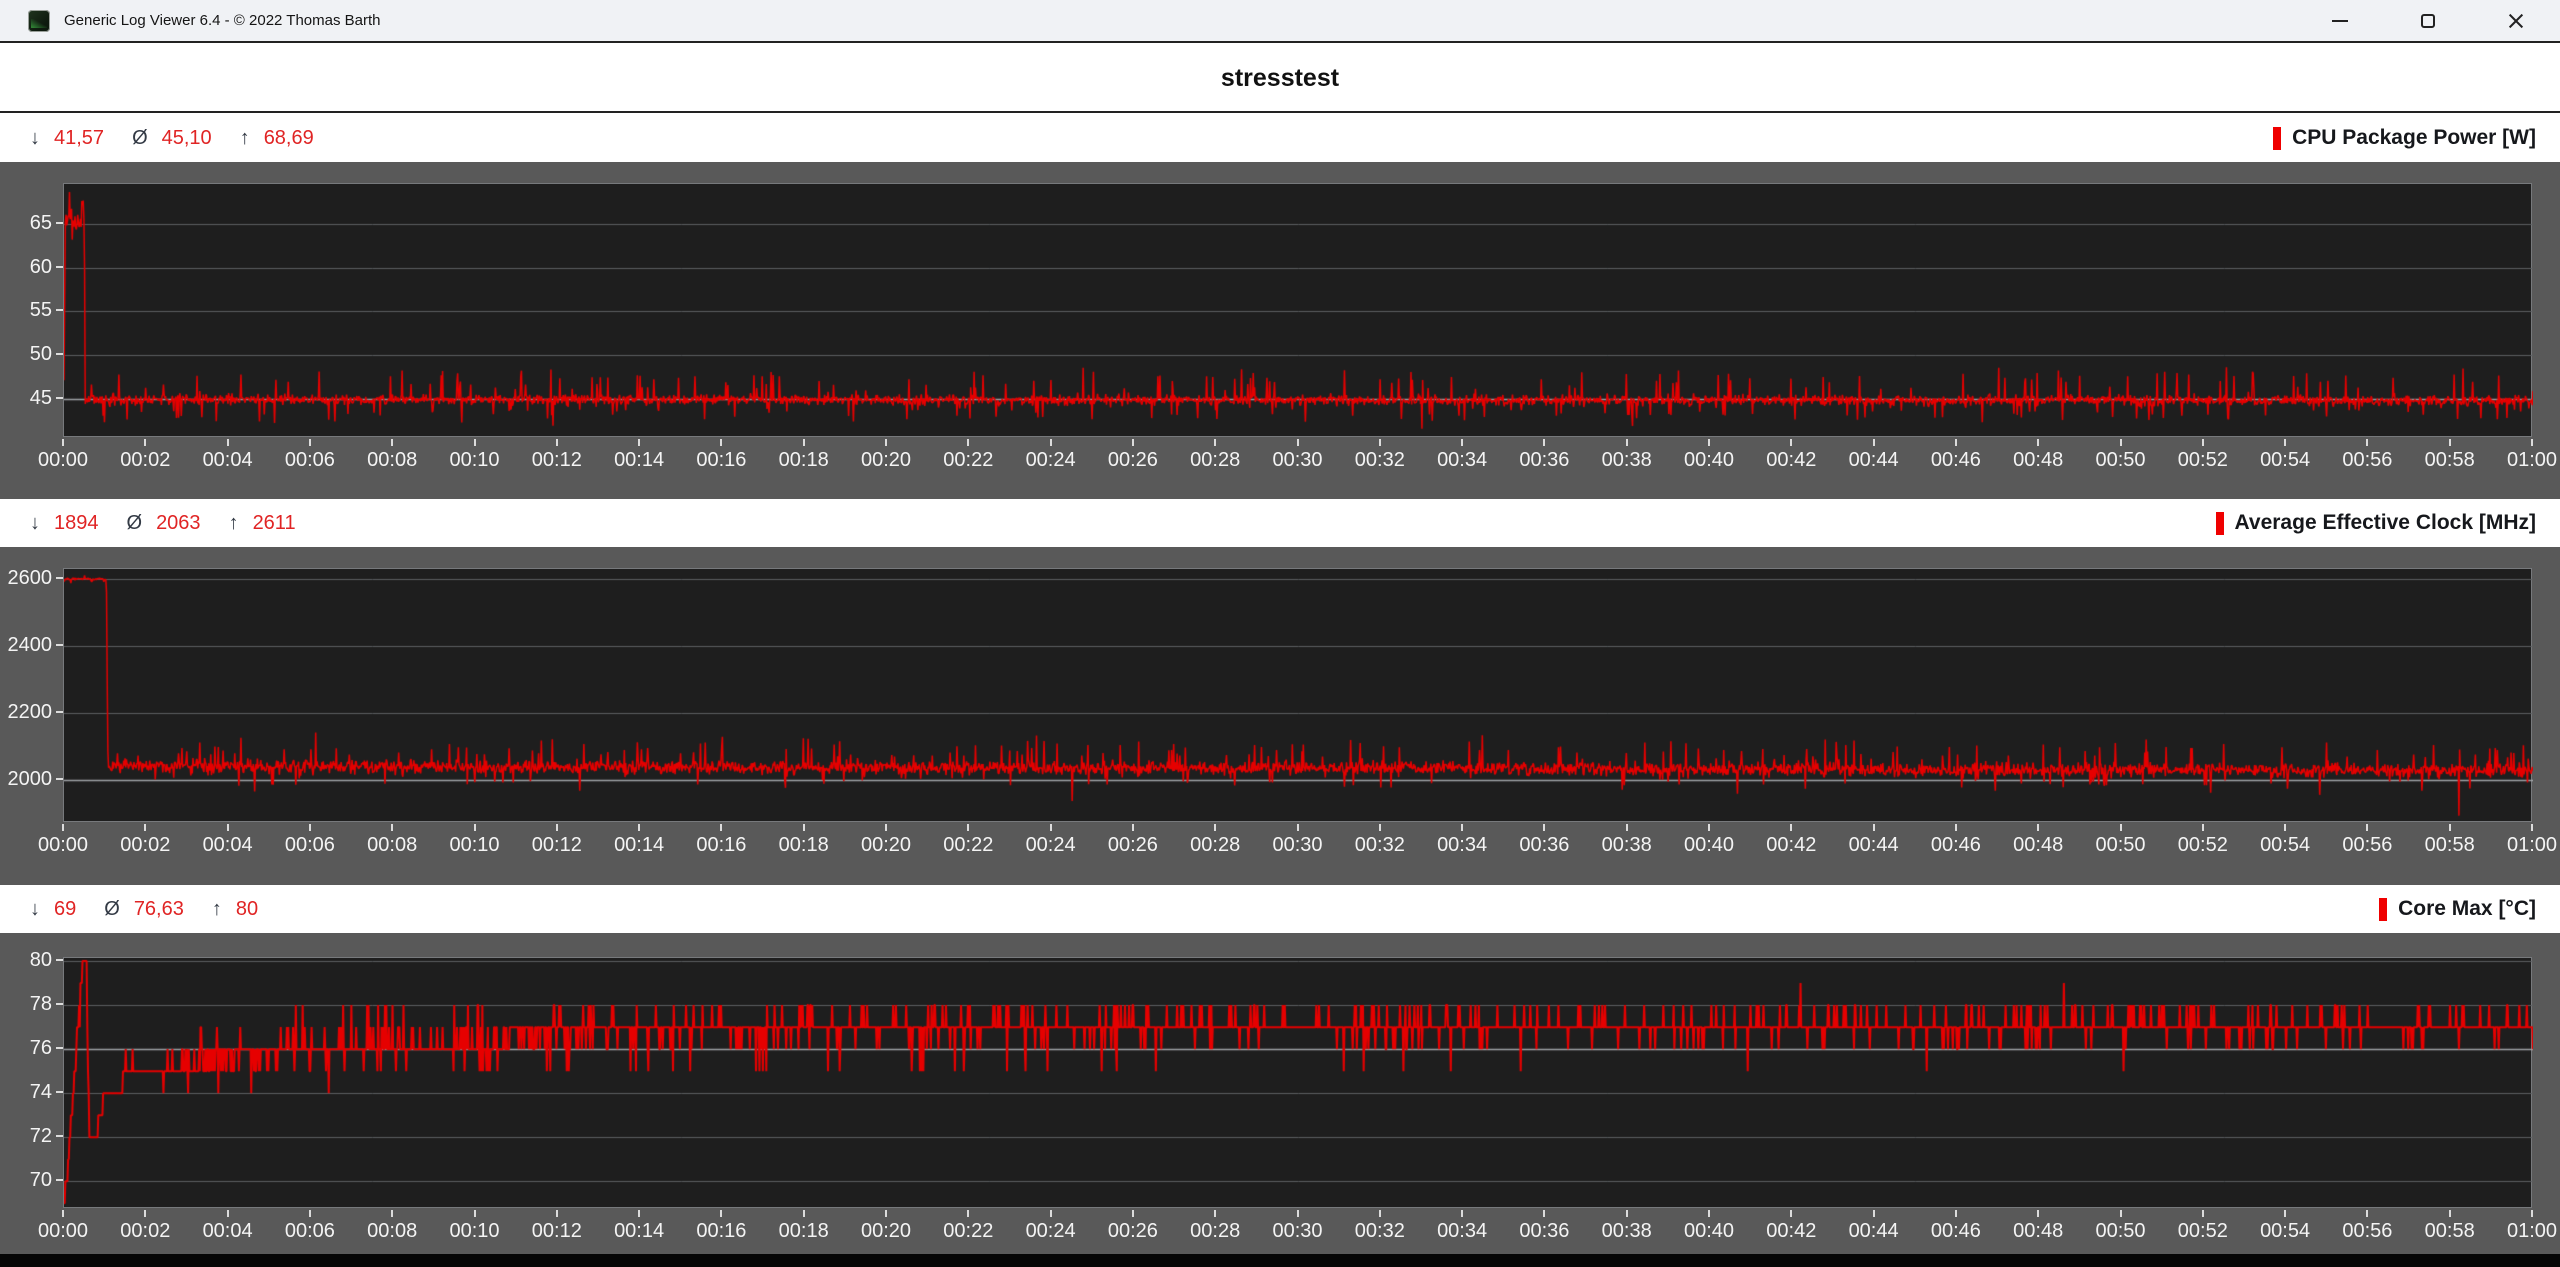  What do you see at coordinates (1132, 460) in the screenshot?
I see `x-axis-label: 00:26` at bounding box center [1132, 460].